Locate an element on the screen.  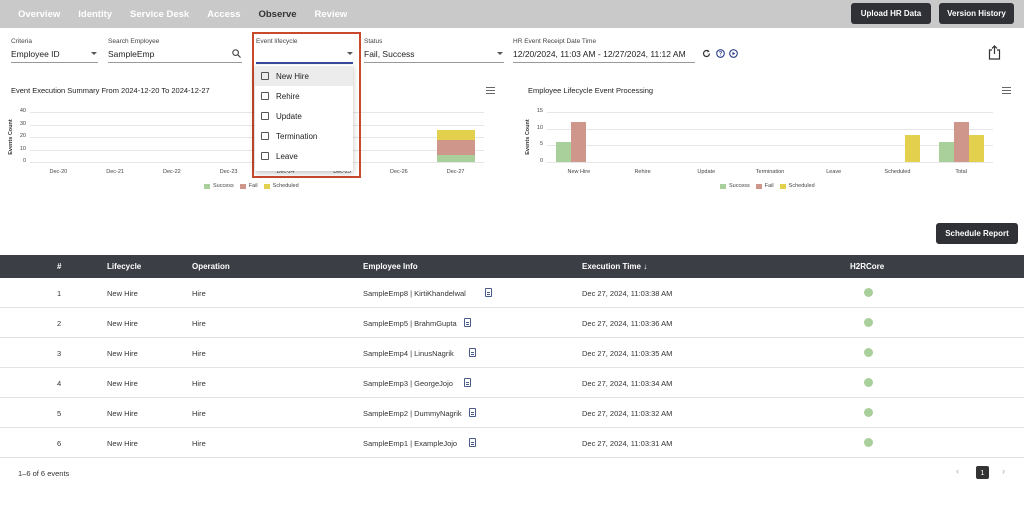
row-execution-time: Dec 27, 2024, 11:03:34 AM is located at coordinates (627, 383).